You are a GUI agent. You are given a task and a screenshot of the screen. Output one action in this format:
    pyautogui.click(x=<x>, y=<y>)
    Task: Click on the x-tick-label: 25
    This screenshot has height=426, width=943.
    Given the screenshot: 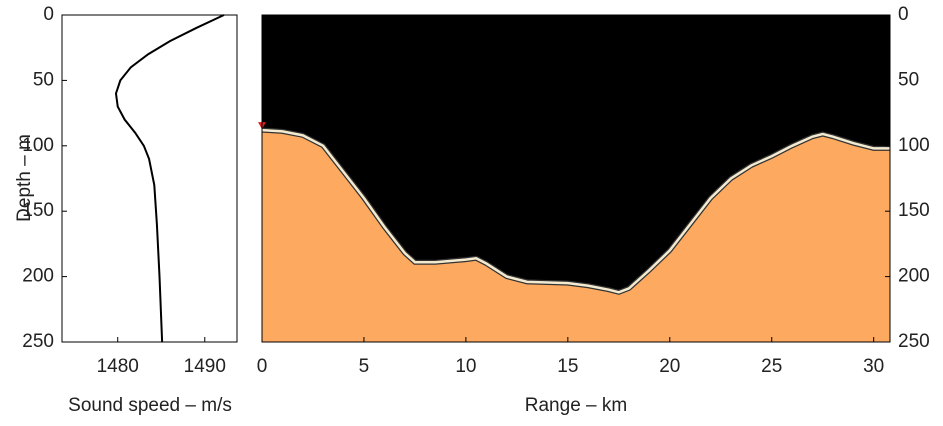 What is the action you would take?
    pyautogui.click(x=771, y=366)
    